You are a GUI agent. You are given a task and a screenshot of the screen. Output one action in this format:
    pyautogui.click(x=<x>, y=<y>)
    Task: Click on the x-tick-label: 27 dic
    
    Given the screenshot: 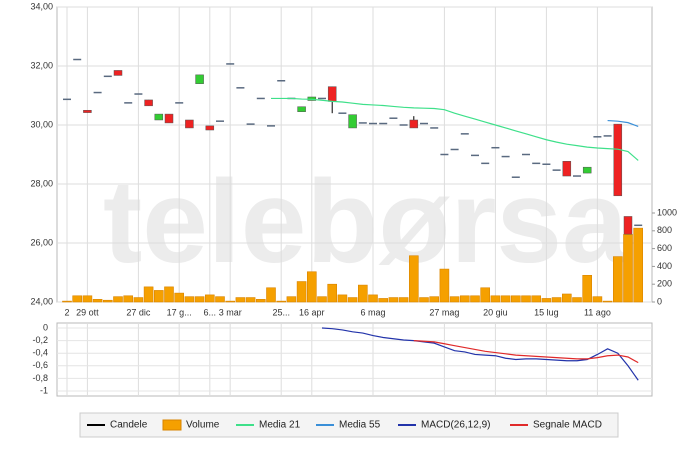 What is the action you would take?
    pyautogui.click(x=138, y=312)
    